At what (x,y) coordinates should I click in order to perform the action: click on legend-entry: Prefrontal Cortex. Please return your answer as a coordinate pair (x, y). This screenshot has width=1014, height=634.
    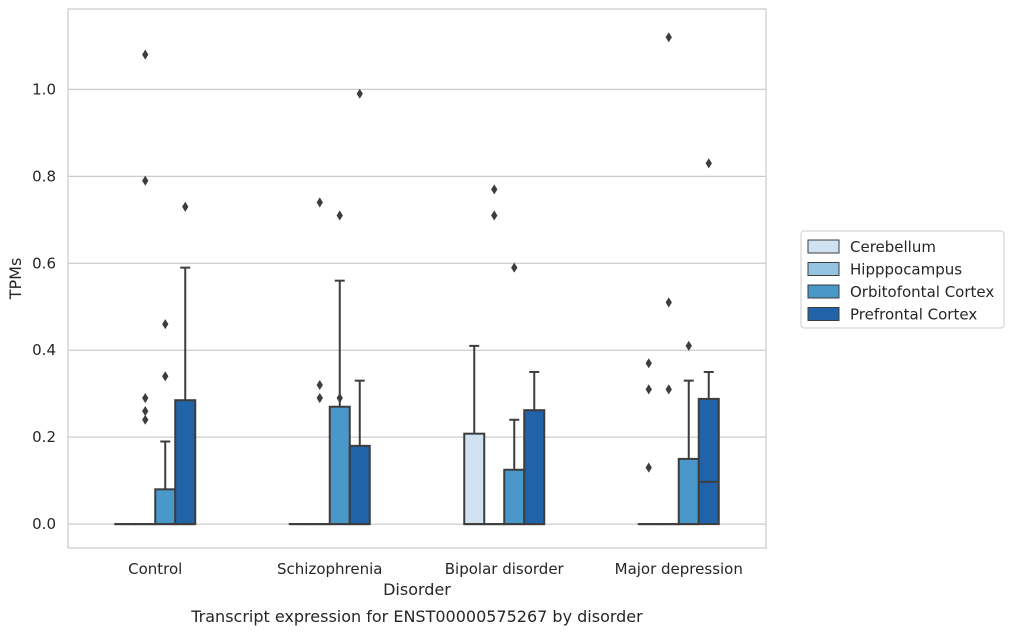
    Looking at the image, I should click on (913, 315).